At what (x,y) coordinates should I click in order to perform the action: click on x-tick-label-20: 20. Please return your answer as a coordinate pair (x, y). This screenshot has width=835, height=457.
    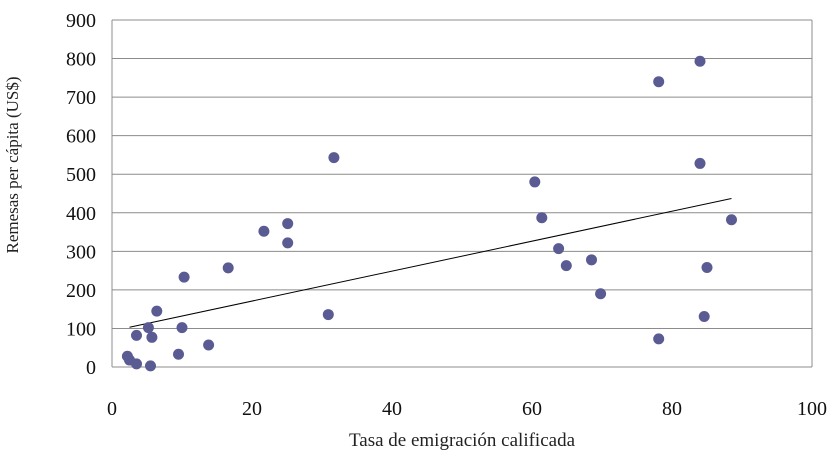
    Looking at the image, I should click on (252, 409).